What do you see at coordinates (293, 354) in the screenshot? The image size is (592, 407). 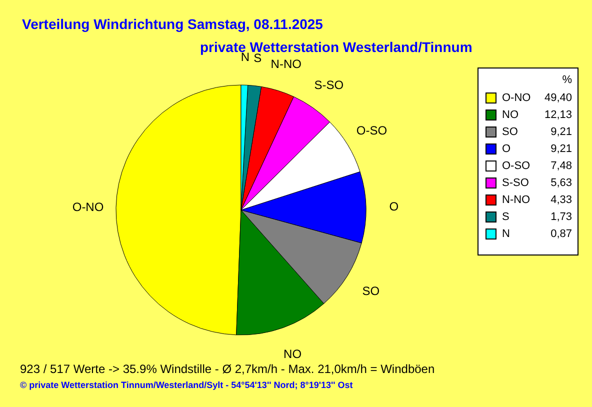 I see `slice-label: NO` at bounding box center [293, 354].